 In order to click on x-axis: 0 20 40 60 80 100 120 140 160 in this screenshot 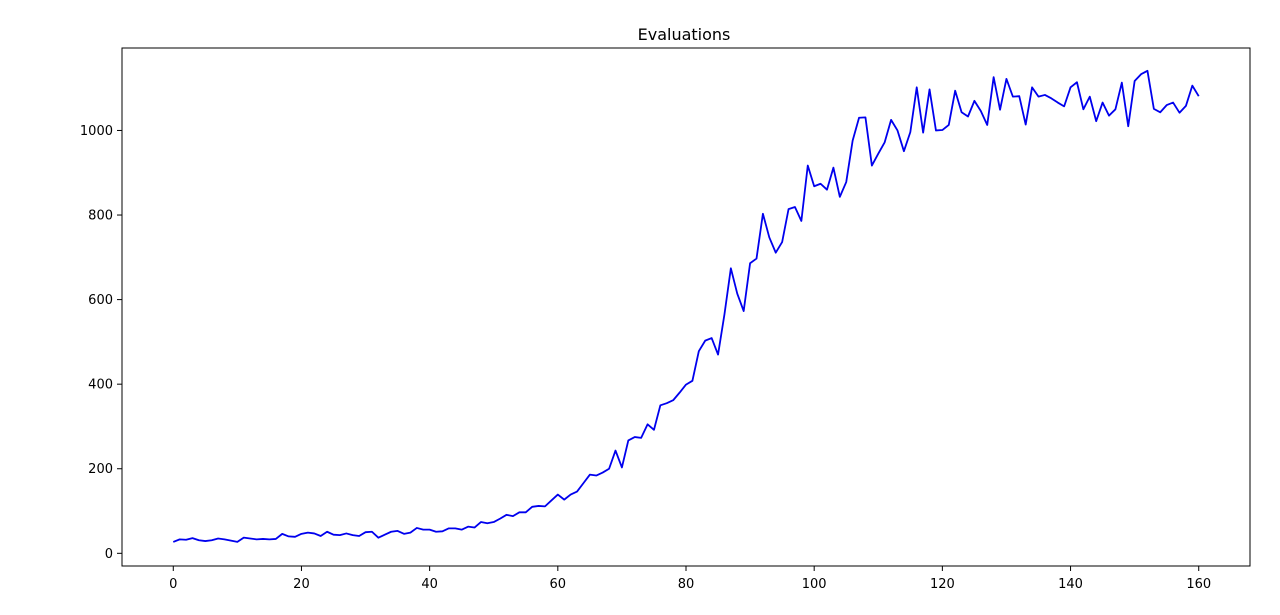, I will do `click(690, 579)`.